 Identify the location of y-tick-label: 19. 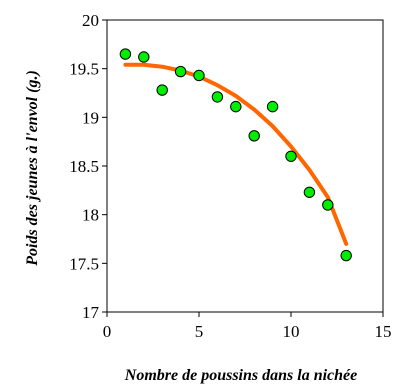
(90, 117).